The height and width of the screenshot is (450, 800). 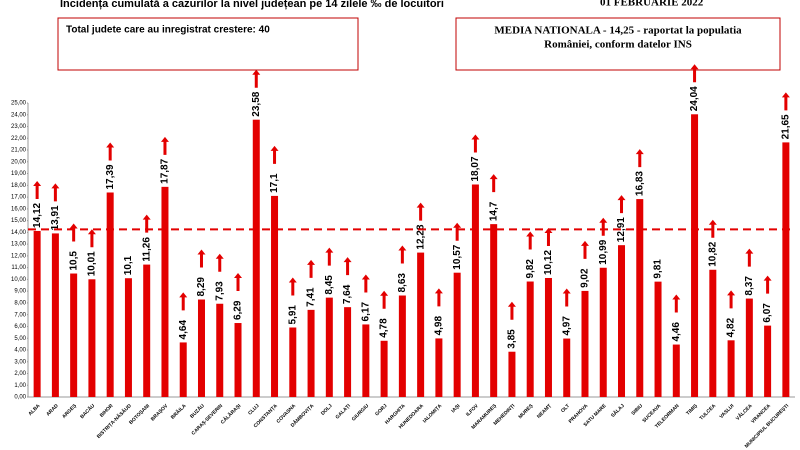 I want to click on value-label: 8,37, so click(x=749, y=286).